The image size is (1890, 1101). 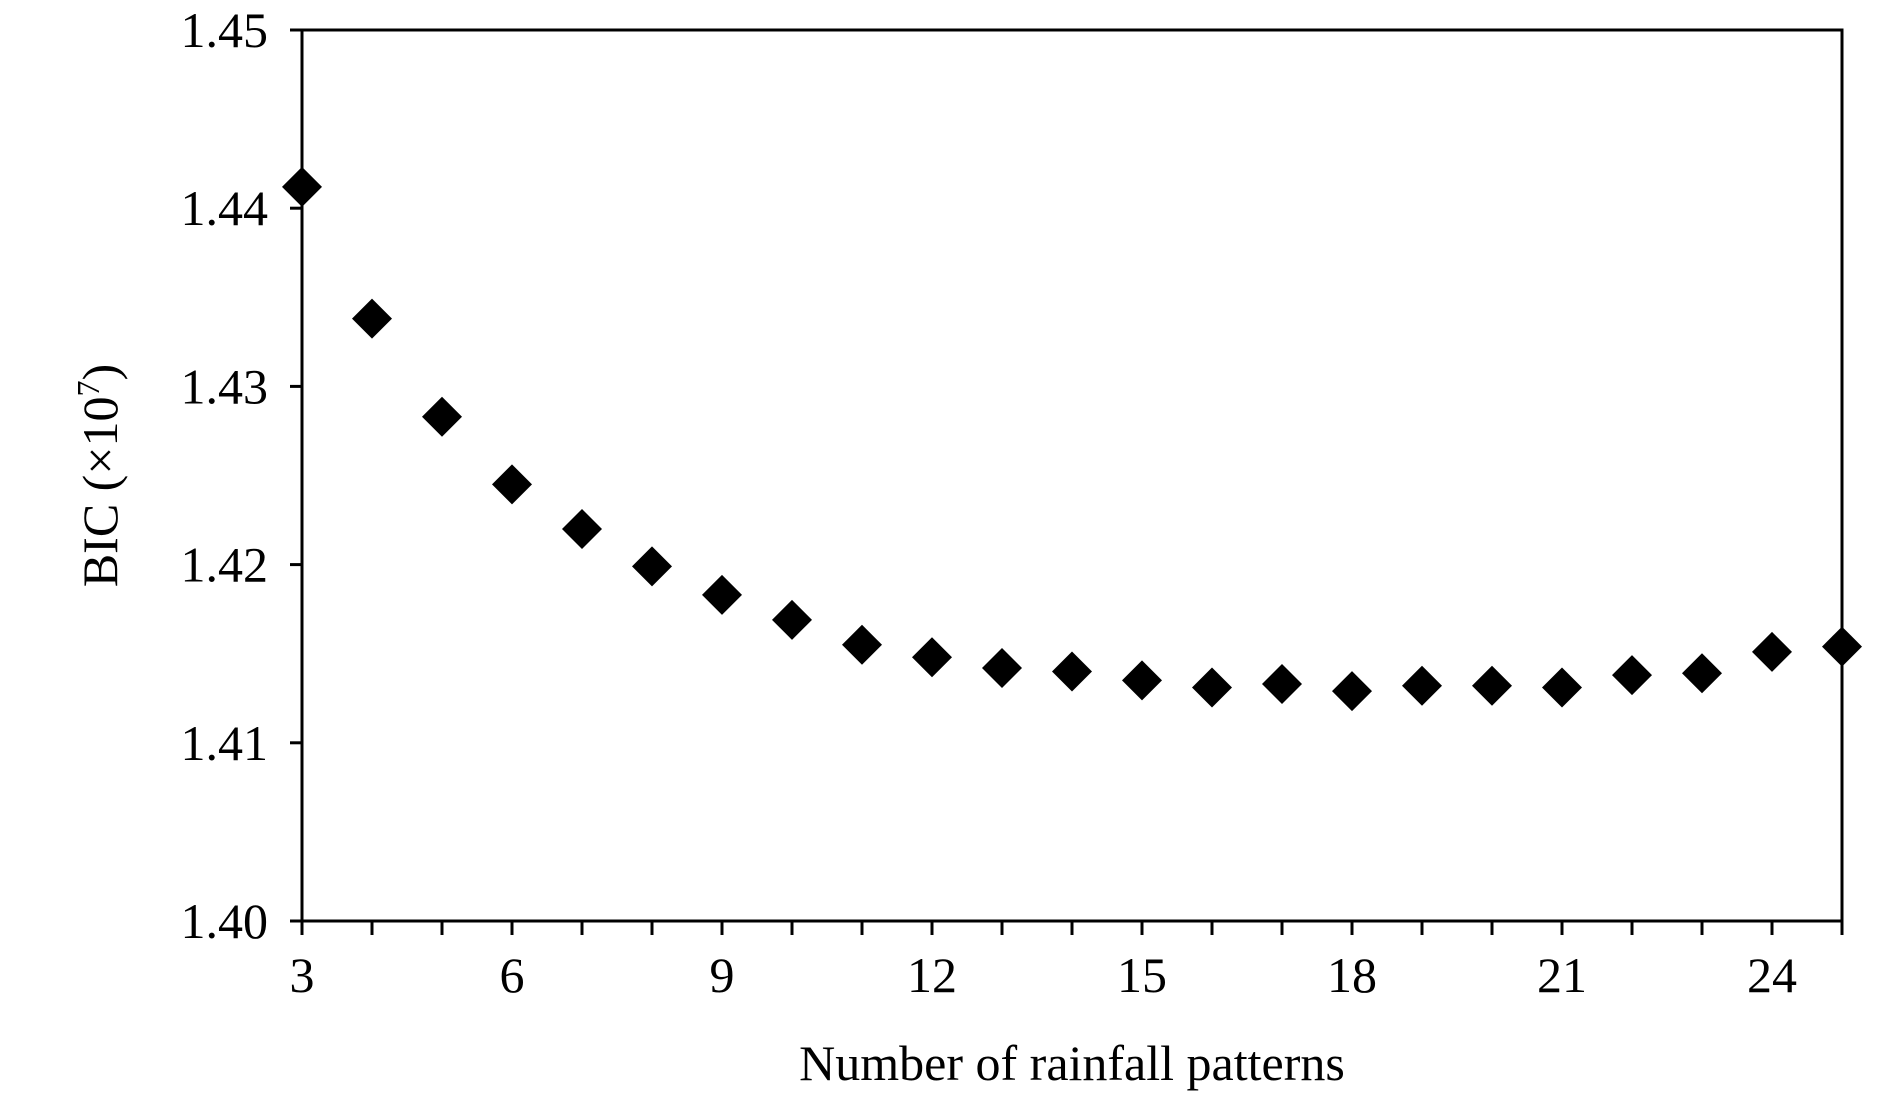 What do you see at coordinates (1772, 975) in the screenshot?
I see `x-tick-label: 24` at bounding box center [1772, 975].